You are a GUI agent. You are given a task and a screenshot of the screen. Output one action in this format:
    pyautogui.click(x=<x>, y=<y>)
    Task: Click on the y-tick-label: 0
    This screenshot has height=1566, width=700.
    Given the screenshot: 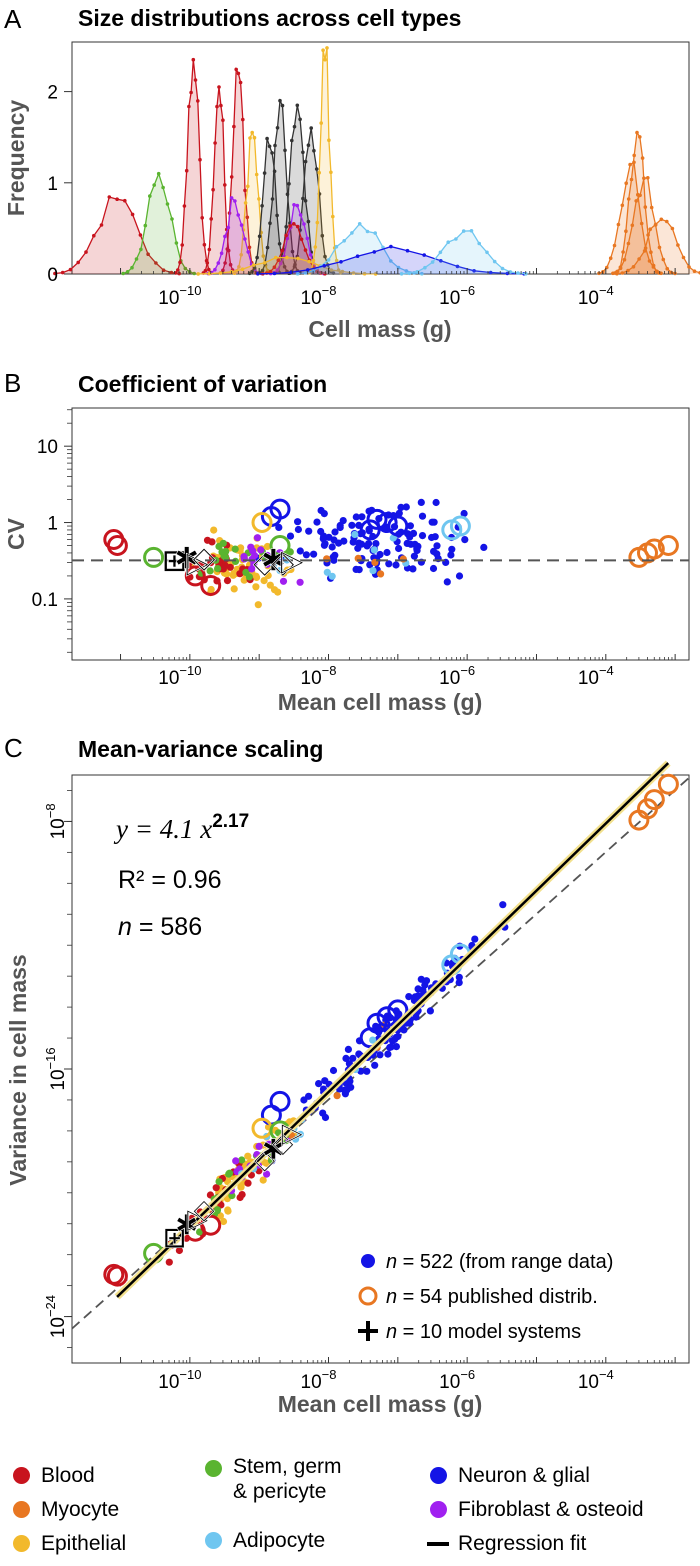 What is the action you would take?
    pyautogui.click(x=52, y=275)
    